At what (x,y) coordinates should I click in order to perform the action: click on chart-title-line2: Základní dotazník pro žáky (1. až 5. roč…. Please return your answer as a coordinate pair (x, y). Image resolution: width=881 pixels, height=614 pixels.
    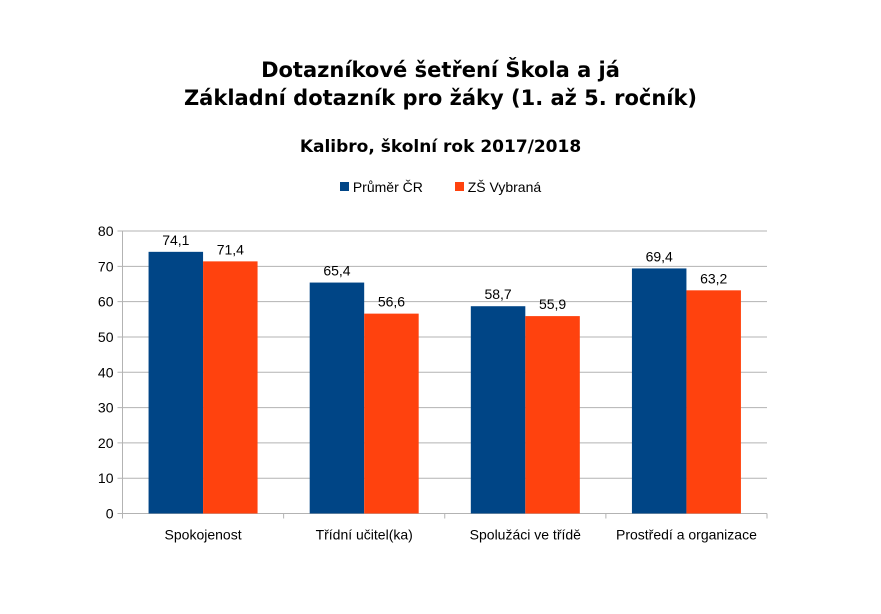
    Looking at the image, I should click on (440, 98).